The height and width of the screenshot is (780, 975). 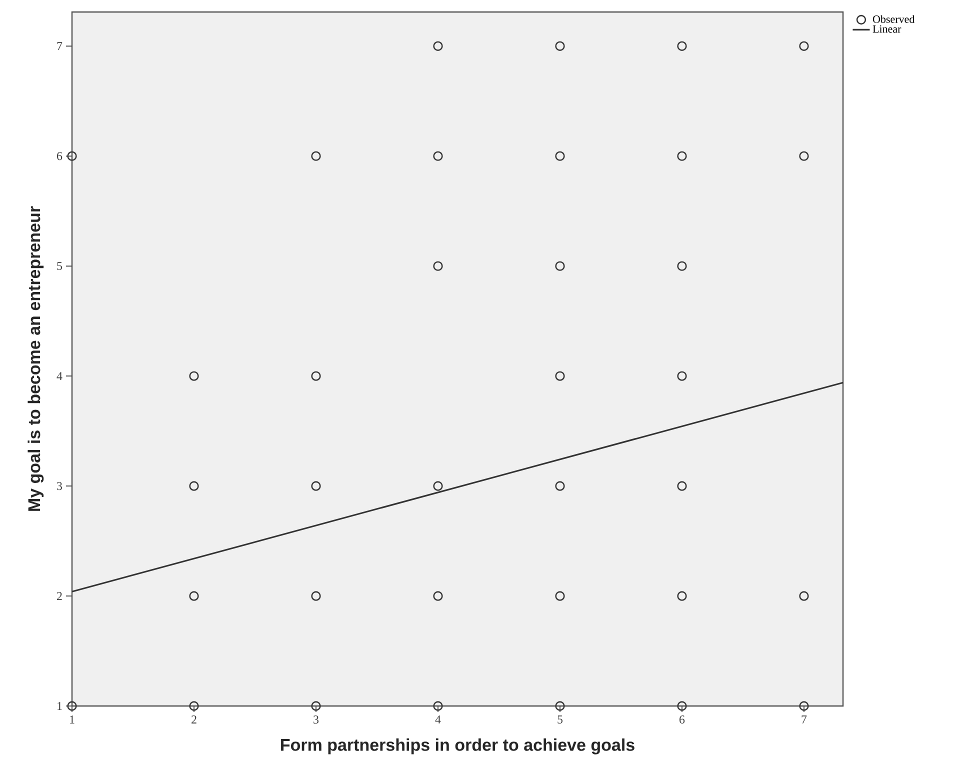 What do you see at coordinates (893, 19) in the screenshot?
I see `legend-label: Observed` at bounding box center [893, 19].